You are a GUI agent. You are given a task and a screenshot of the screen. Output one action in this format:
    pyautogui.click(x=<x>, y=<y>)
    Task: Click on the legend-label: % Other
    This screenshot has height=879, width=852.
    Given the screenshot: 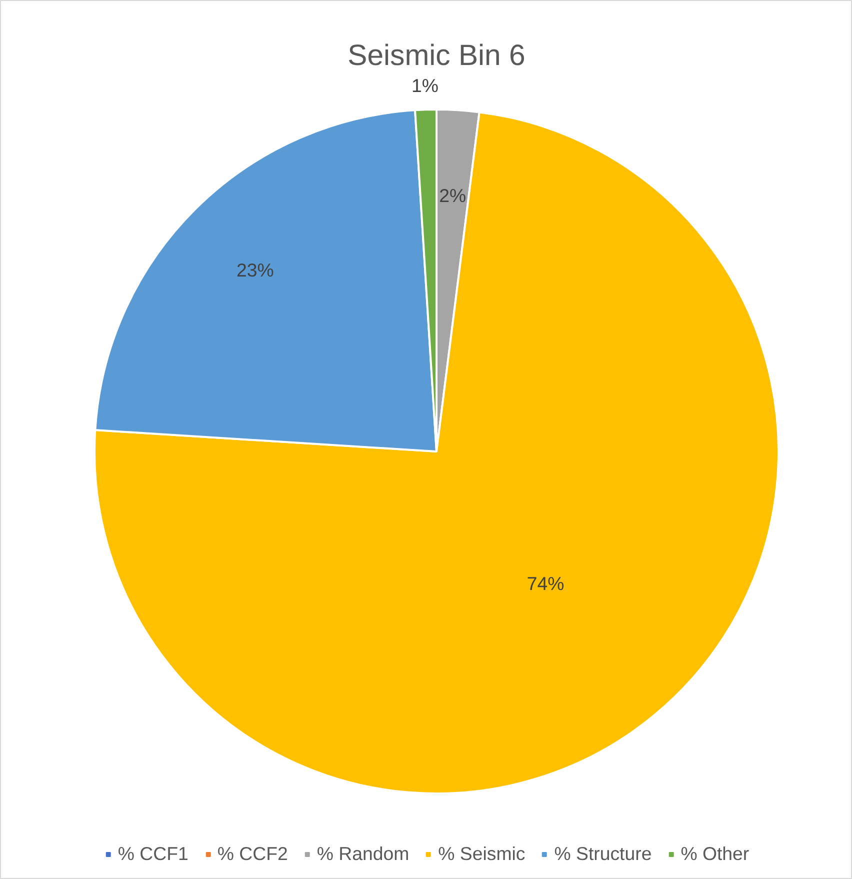 What is the action you would take?
    pyautogui.click(x=715, y=854)
    